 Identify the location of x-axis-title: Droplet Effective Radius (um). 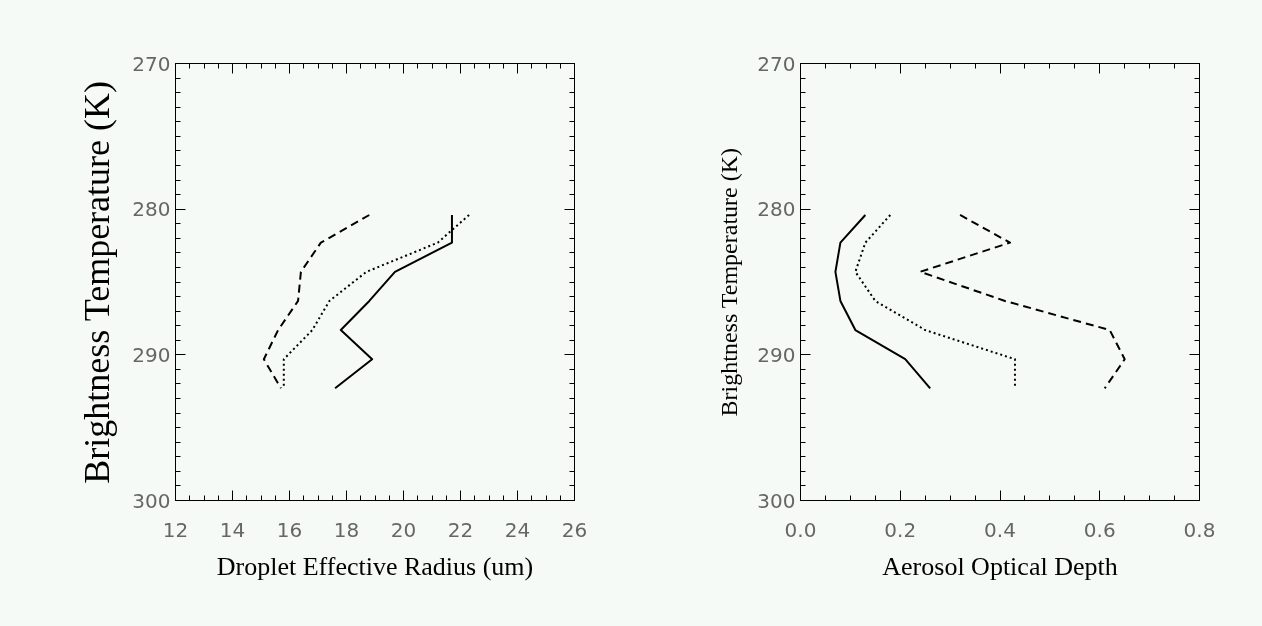
(375, 566).